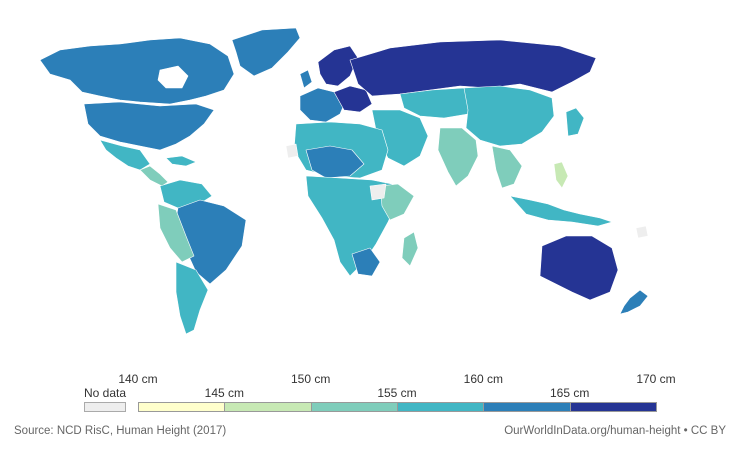 This screenshot has width=740, height=451. Describe the element at coordinates (137, 71) in the screenshot. I see `region-canada` at that location.